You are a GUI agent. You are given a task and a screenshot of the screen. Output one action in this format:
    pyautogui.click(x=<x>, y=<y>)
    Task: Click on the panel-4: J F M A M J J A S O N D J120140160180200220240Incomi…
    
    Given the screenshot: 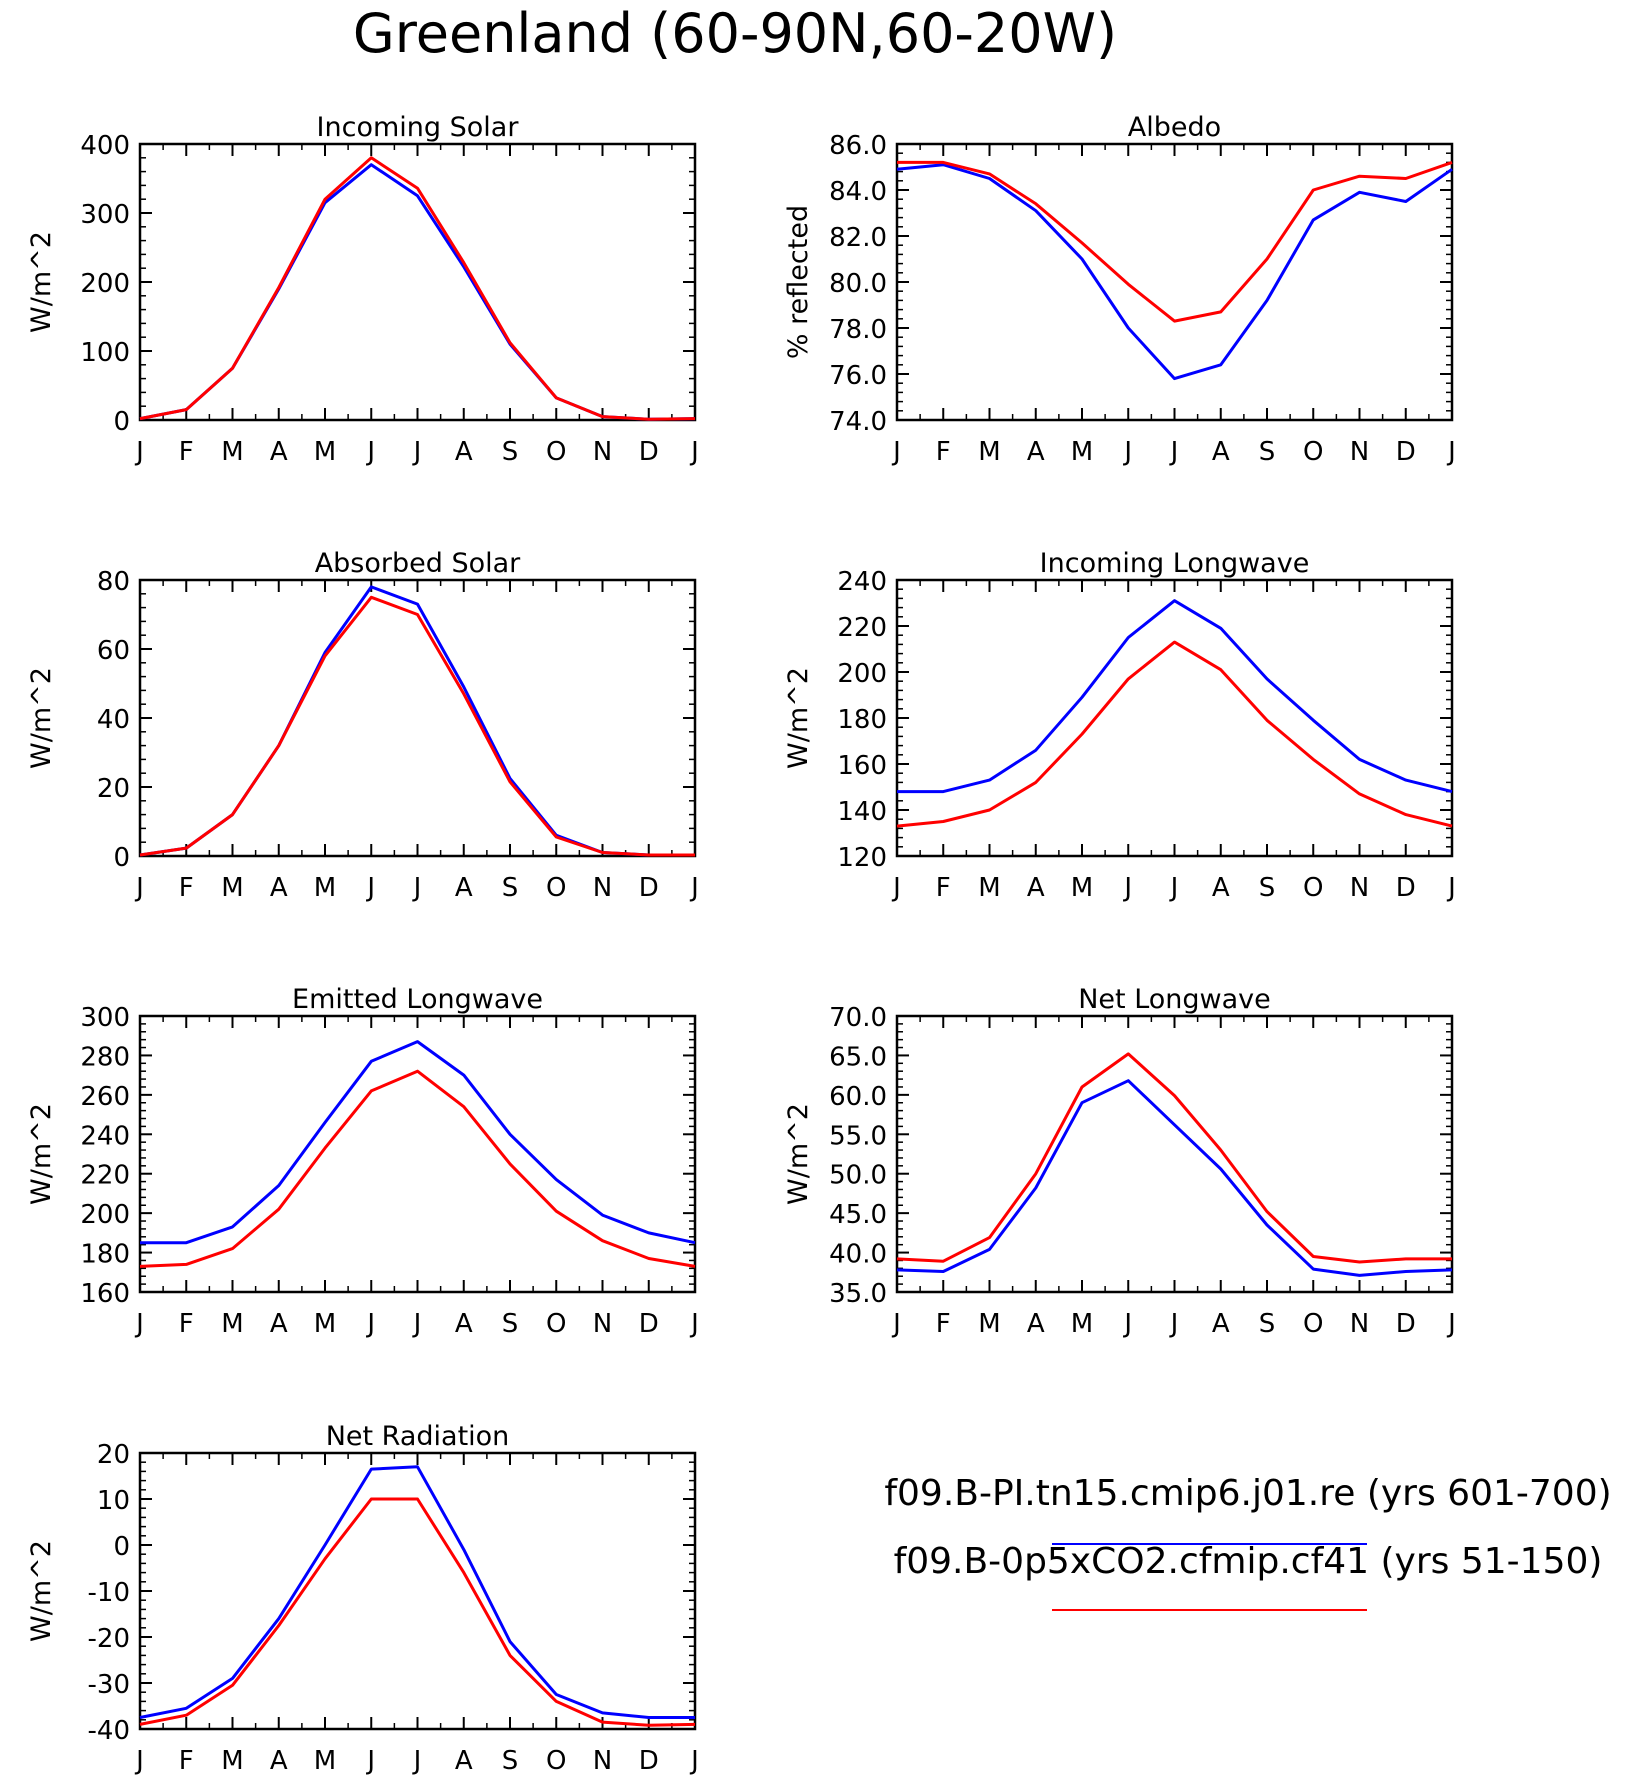 What is the action you would take?
    pyautogui.click(x=1119, y=725)
    